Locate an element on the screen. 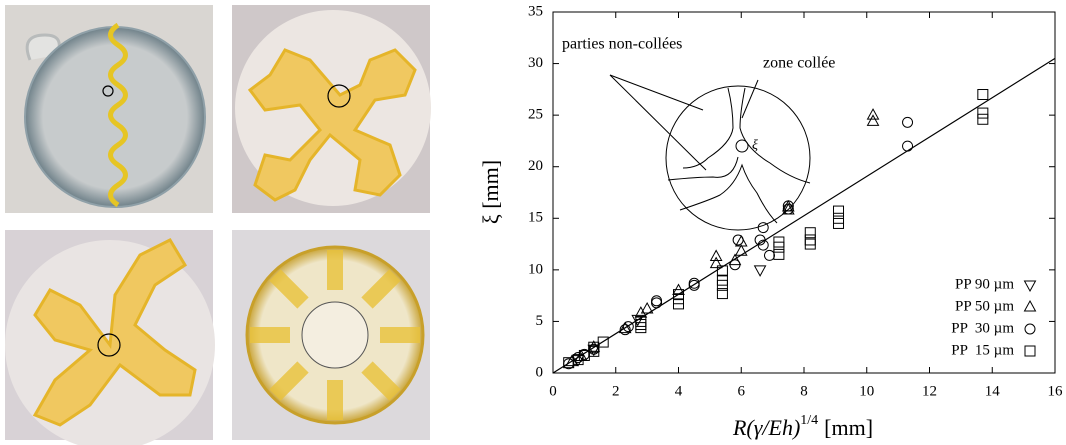 This screenshot has height=445, width=1066. y-axis-label: ξ [mm] is located at coordinates (490, 192).